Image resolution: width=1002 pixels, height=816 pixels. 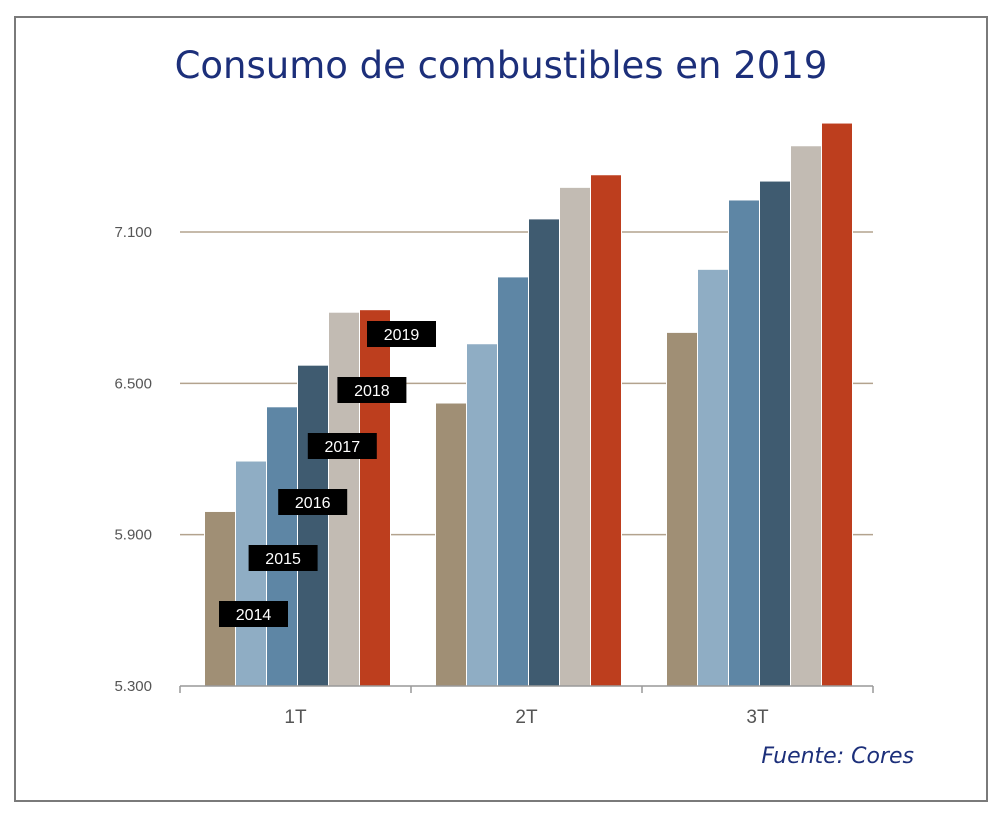 What do you see at coordinates (133, 232) in the screenshot?
I see `y-tick-label: 7.100` at bounding box center [133, 232].